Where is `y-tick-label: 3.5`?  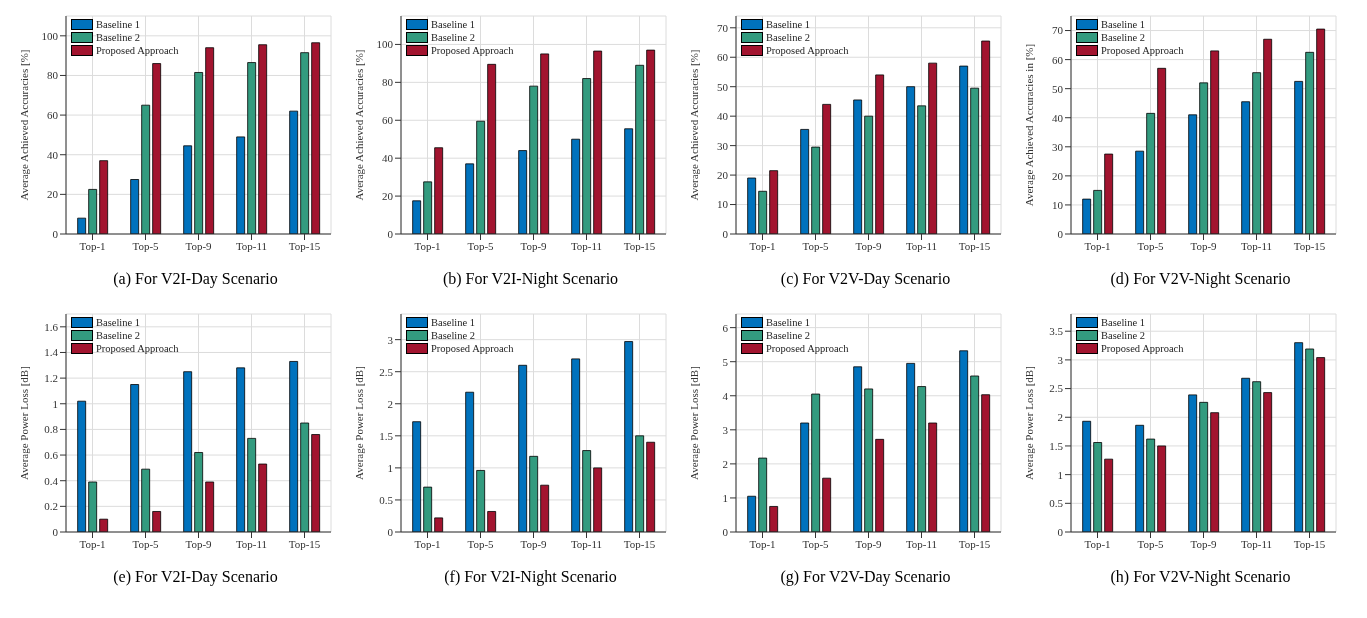 y-tick-label: 3.5 is located at coordinates (1056, 331).